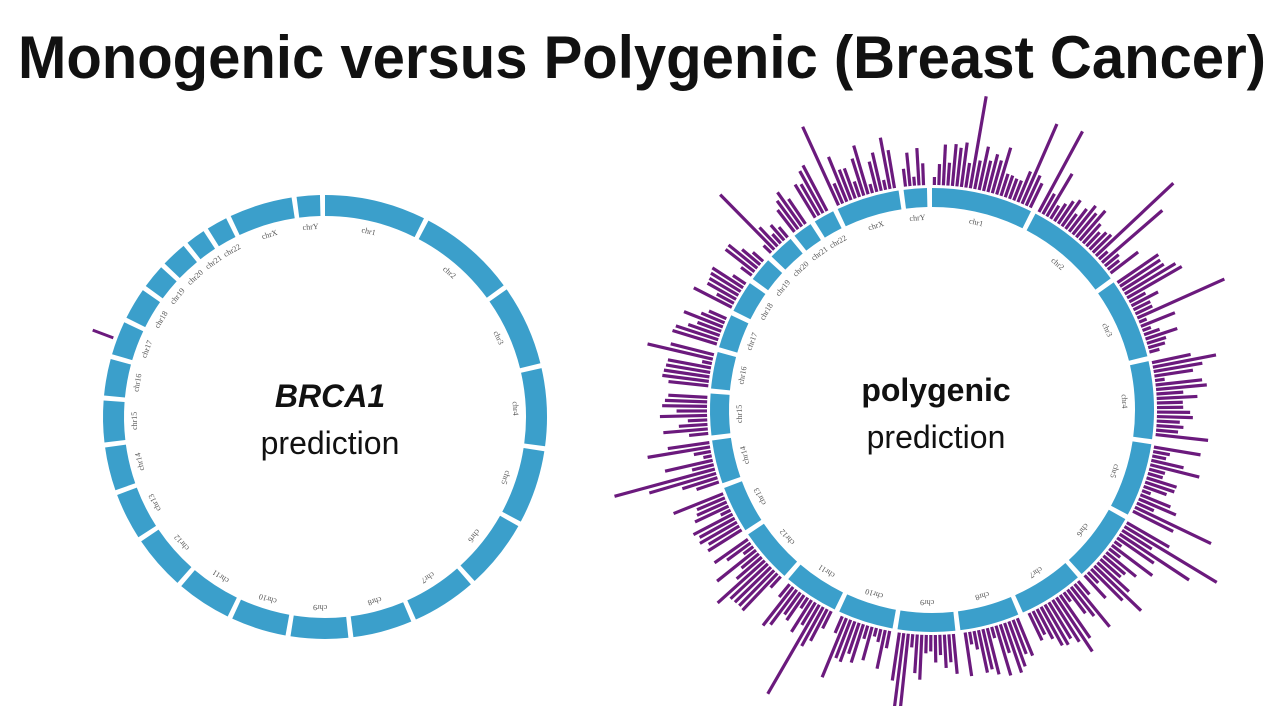 Image resolution: width=1280 pixels, height=706 pixels. Describe the element at coordinates (270, 234) in the screenshot. I see `chromosome-label: chrX` at that location.